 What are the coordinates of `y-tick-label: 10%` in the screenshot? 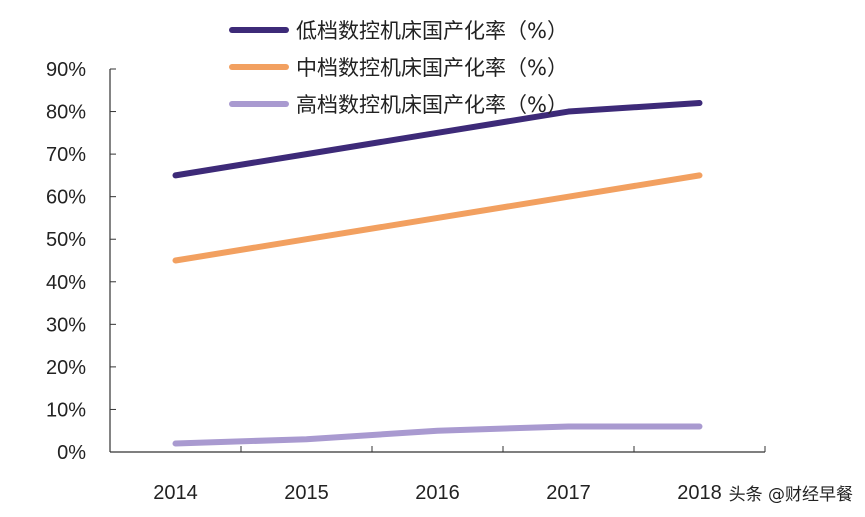 It's located at (66, 410).